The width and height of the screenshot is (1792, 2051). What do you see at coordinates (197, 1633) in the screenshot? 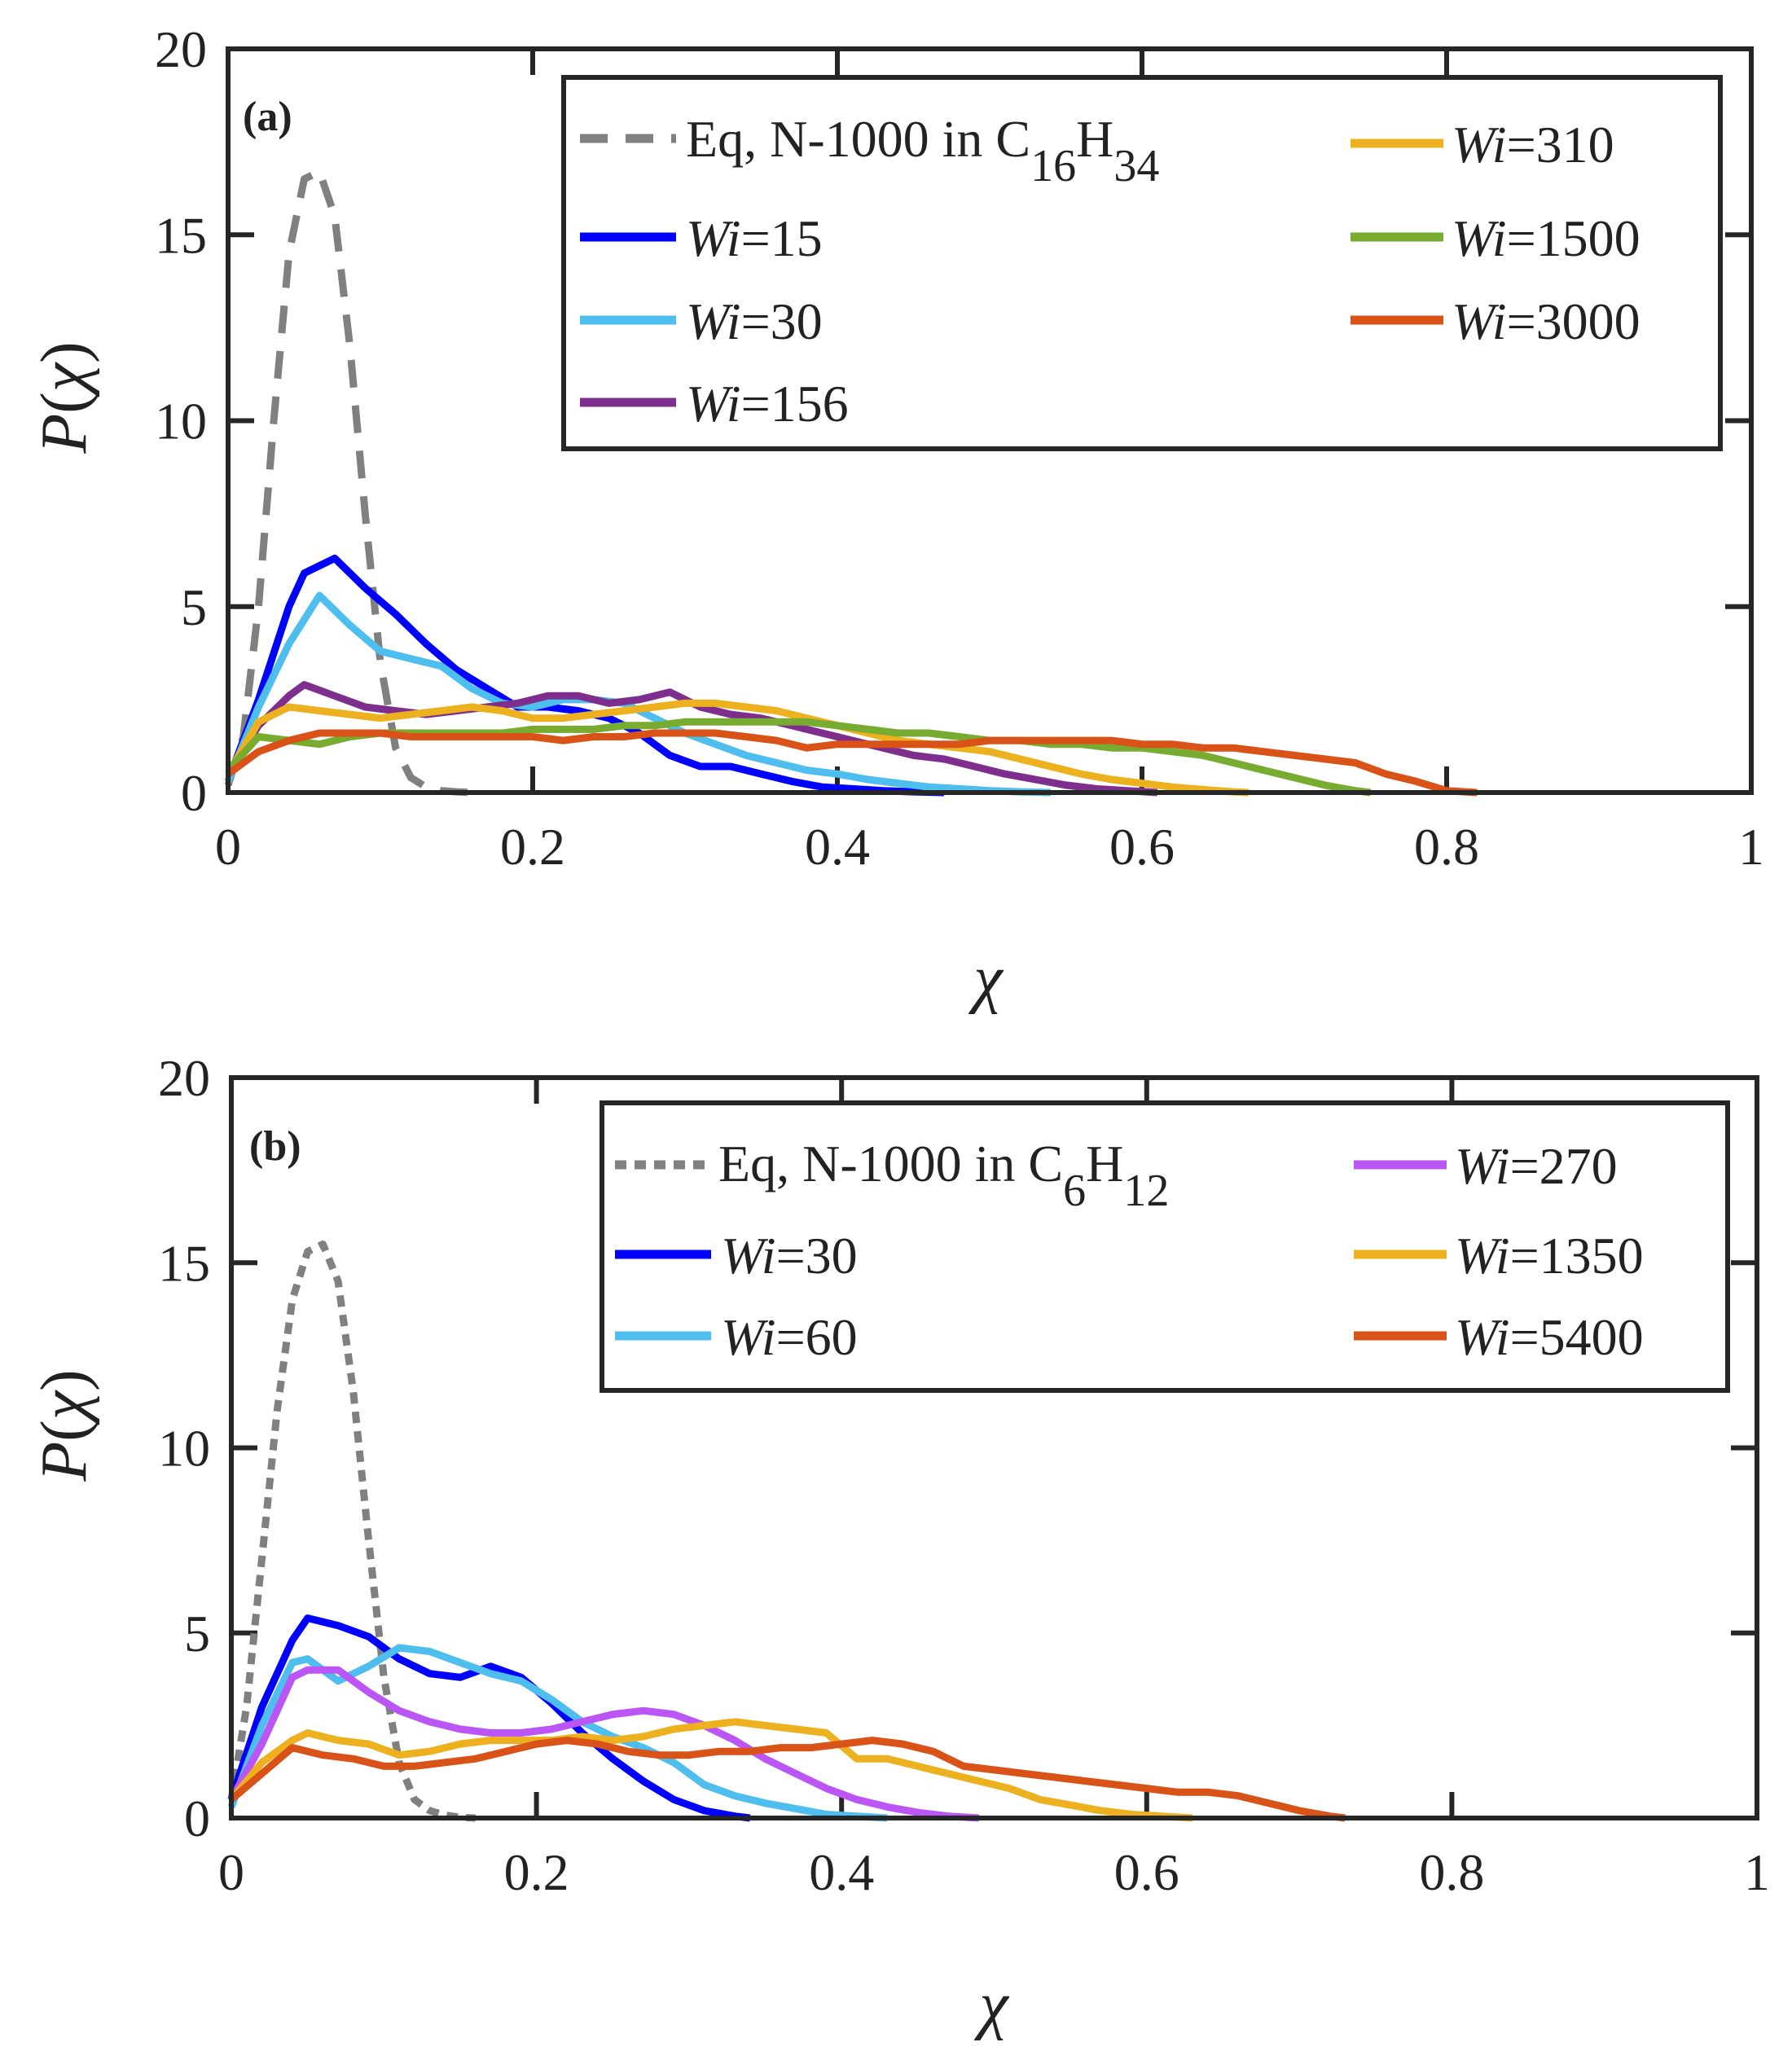
I see `y-tick-label-b-1: 5` at bounding box center [197, 1633].